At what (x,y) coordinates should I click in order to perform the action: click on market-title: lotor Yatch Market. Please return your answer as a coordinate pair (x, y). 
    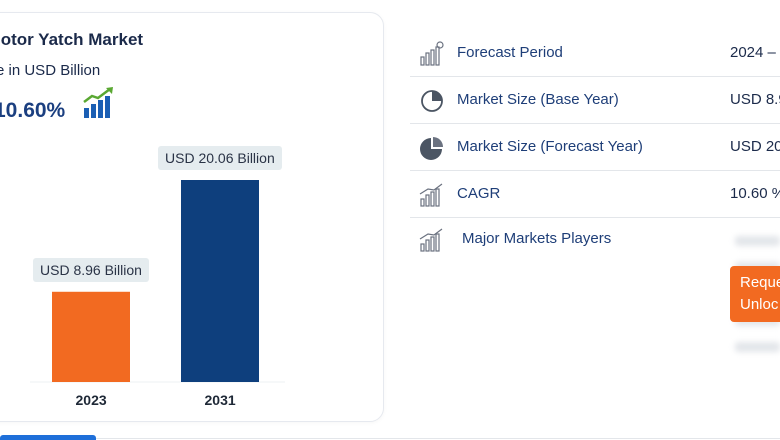
    Looking at the image, I should click on (72, 39).